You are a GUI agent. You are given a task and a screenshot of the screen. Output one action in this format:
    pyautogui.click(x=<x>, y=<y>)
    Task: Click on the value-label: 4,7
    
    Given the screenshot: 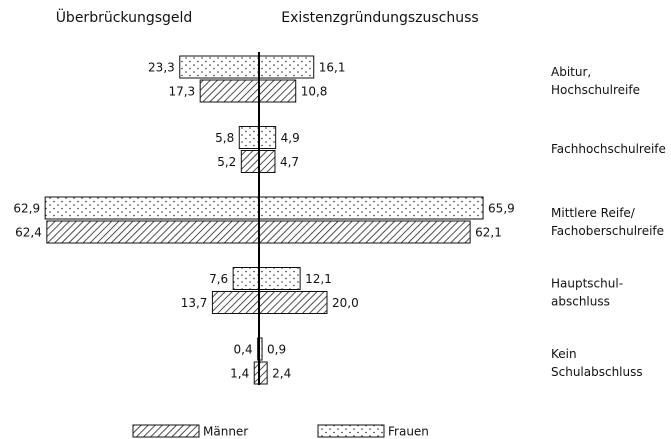 What is the action you would take?
    pyautogui.click(x=289, y=162)
    